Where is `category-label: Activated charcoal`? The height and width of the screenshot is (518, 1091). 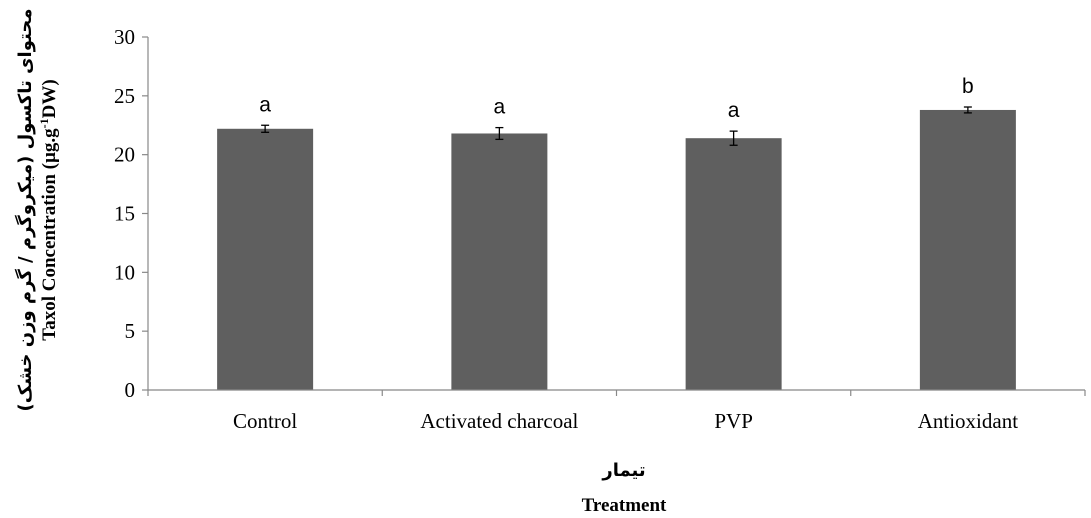
category-label: Activated charcoal is located at coordinates (499, 421).